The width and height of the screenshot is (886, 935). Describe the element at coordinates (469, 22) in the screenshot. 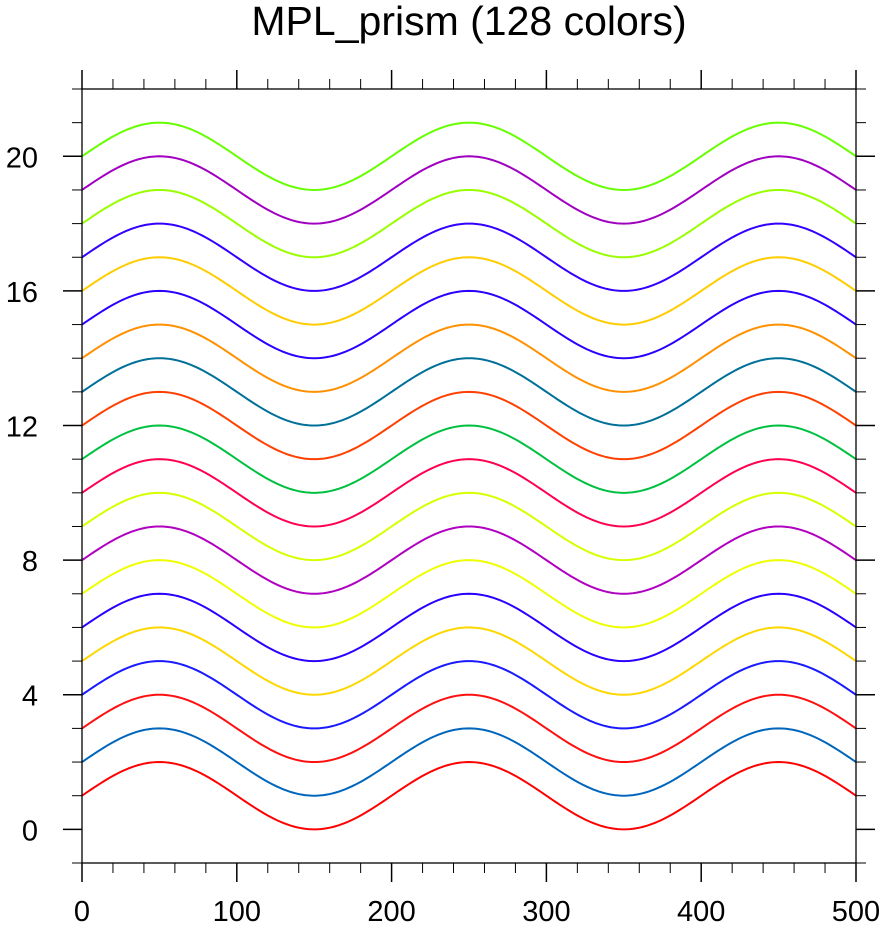

I see `chart-title: MPL_prism (128 colors)` at that location.